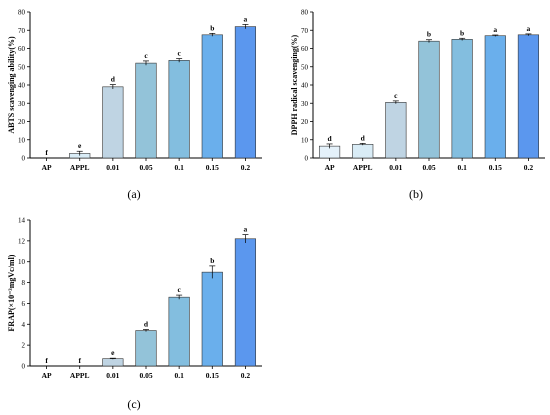  Describe the element at coordinates (24, 325) in the screenshot. I see `y-tick-label: 4` at that location.